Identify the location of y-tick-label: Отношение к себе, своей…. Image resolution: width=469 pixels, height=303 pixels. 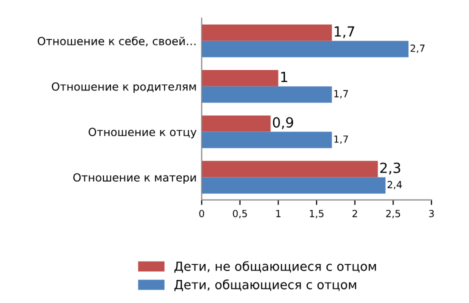
(117, 41).